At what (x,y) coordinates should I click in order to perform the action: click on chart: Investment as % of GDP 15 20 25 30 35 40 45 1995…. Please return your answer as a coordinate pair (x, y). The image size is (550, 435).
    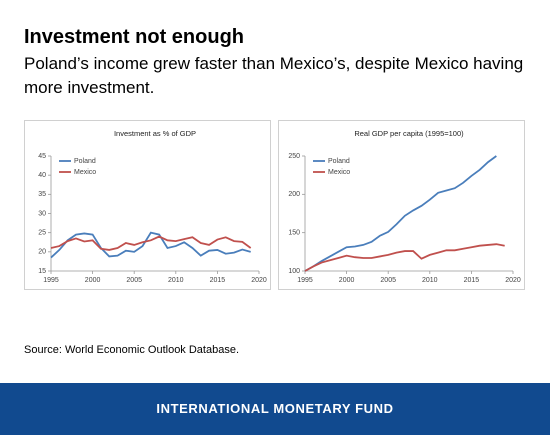
    Looking at the image, I should click on (152, 206).